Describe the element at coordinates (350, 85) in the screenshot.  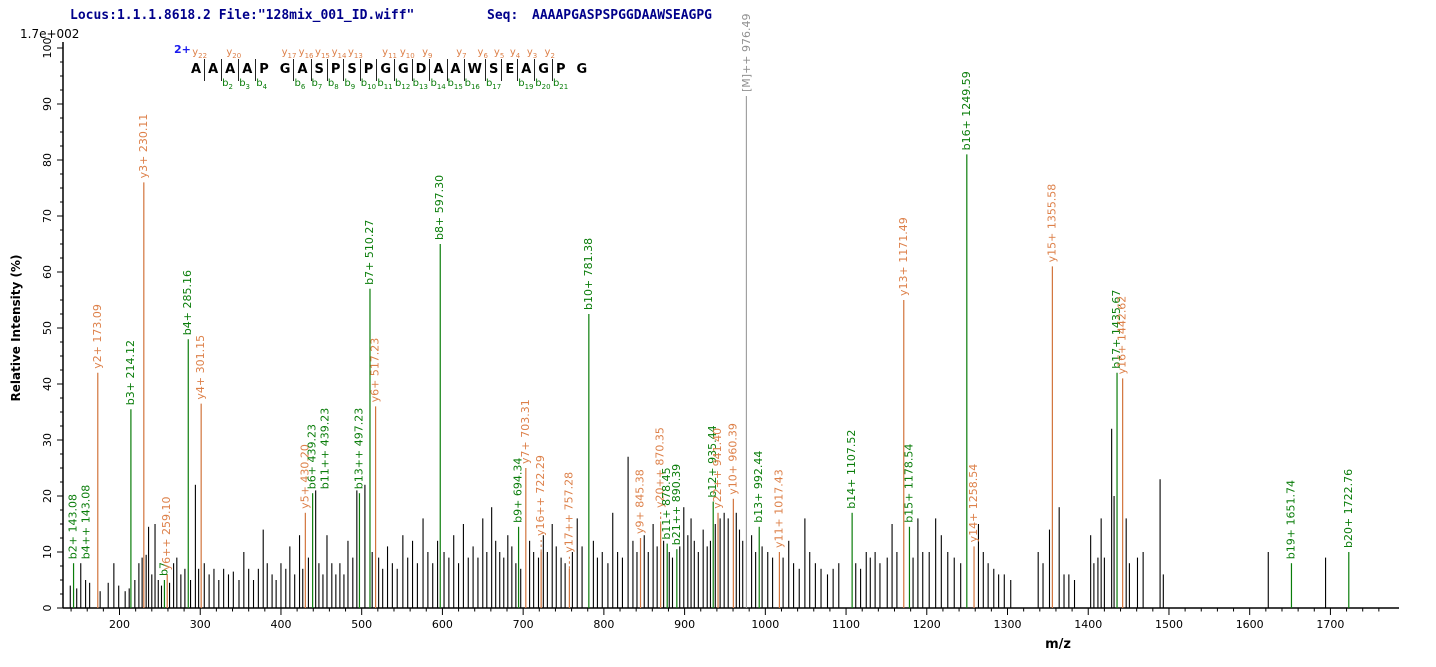
I see `b-ion-ladder-label: b9` at that location.